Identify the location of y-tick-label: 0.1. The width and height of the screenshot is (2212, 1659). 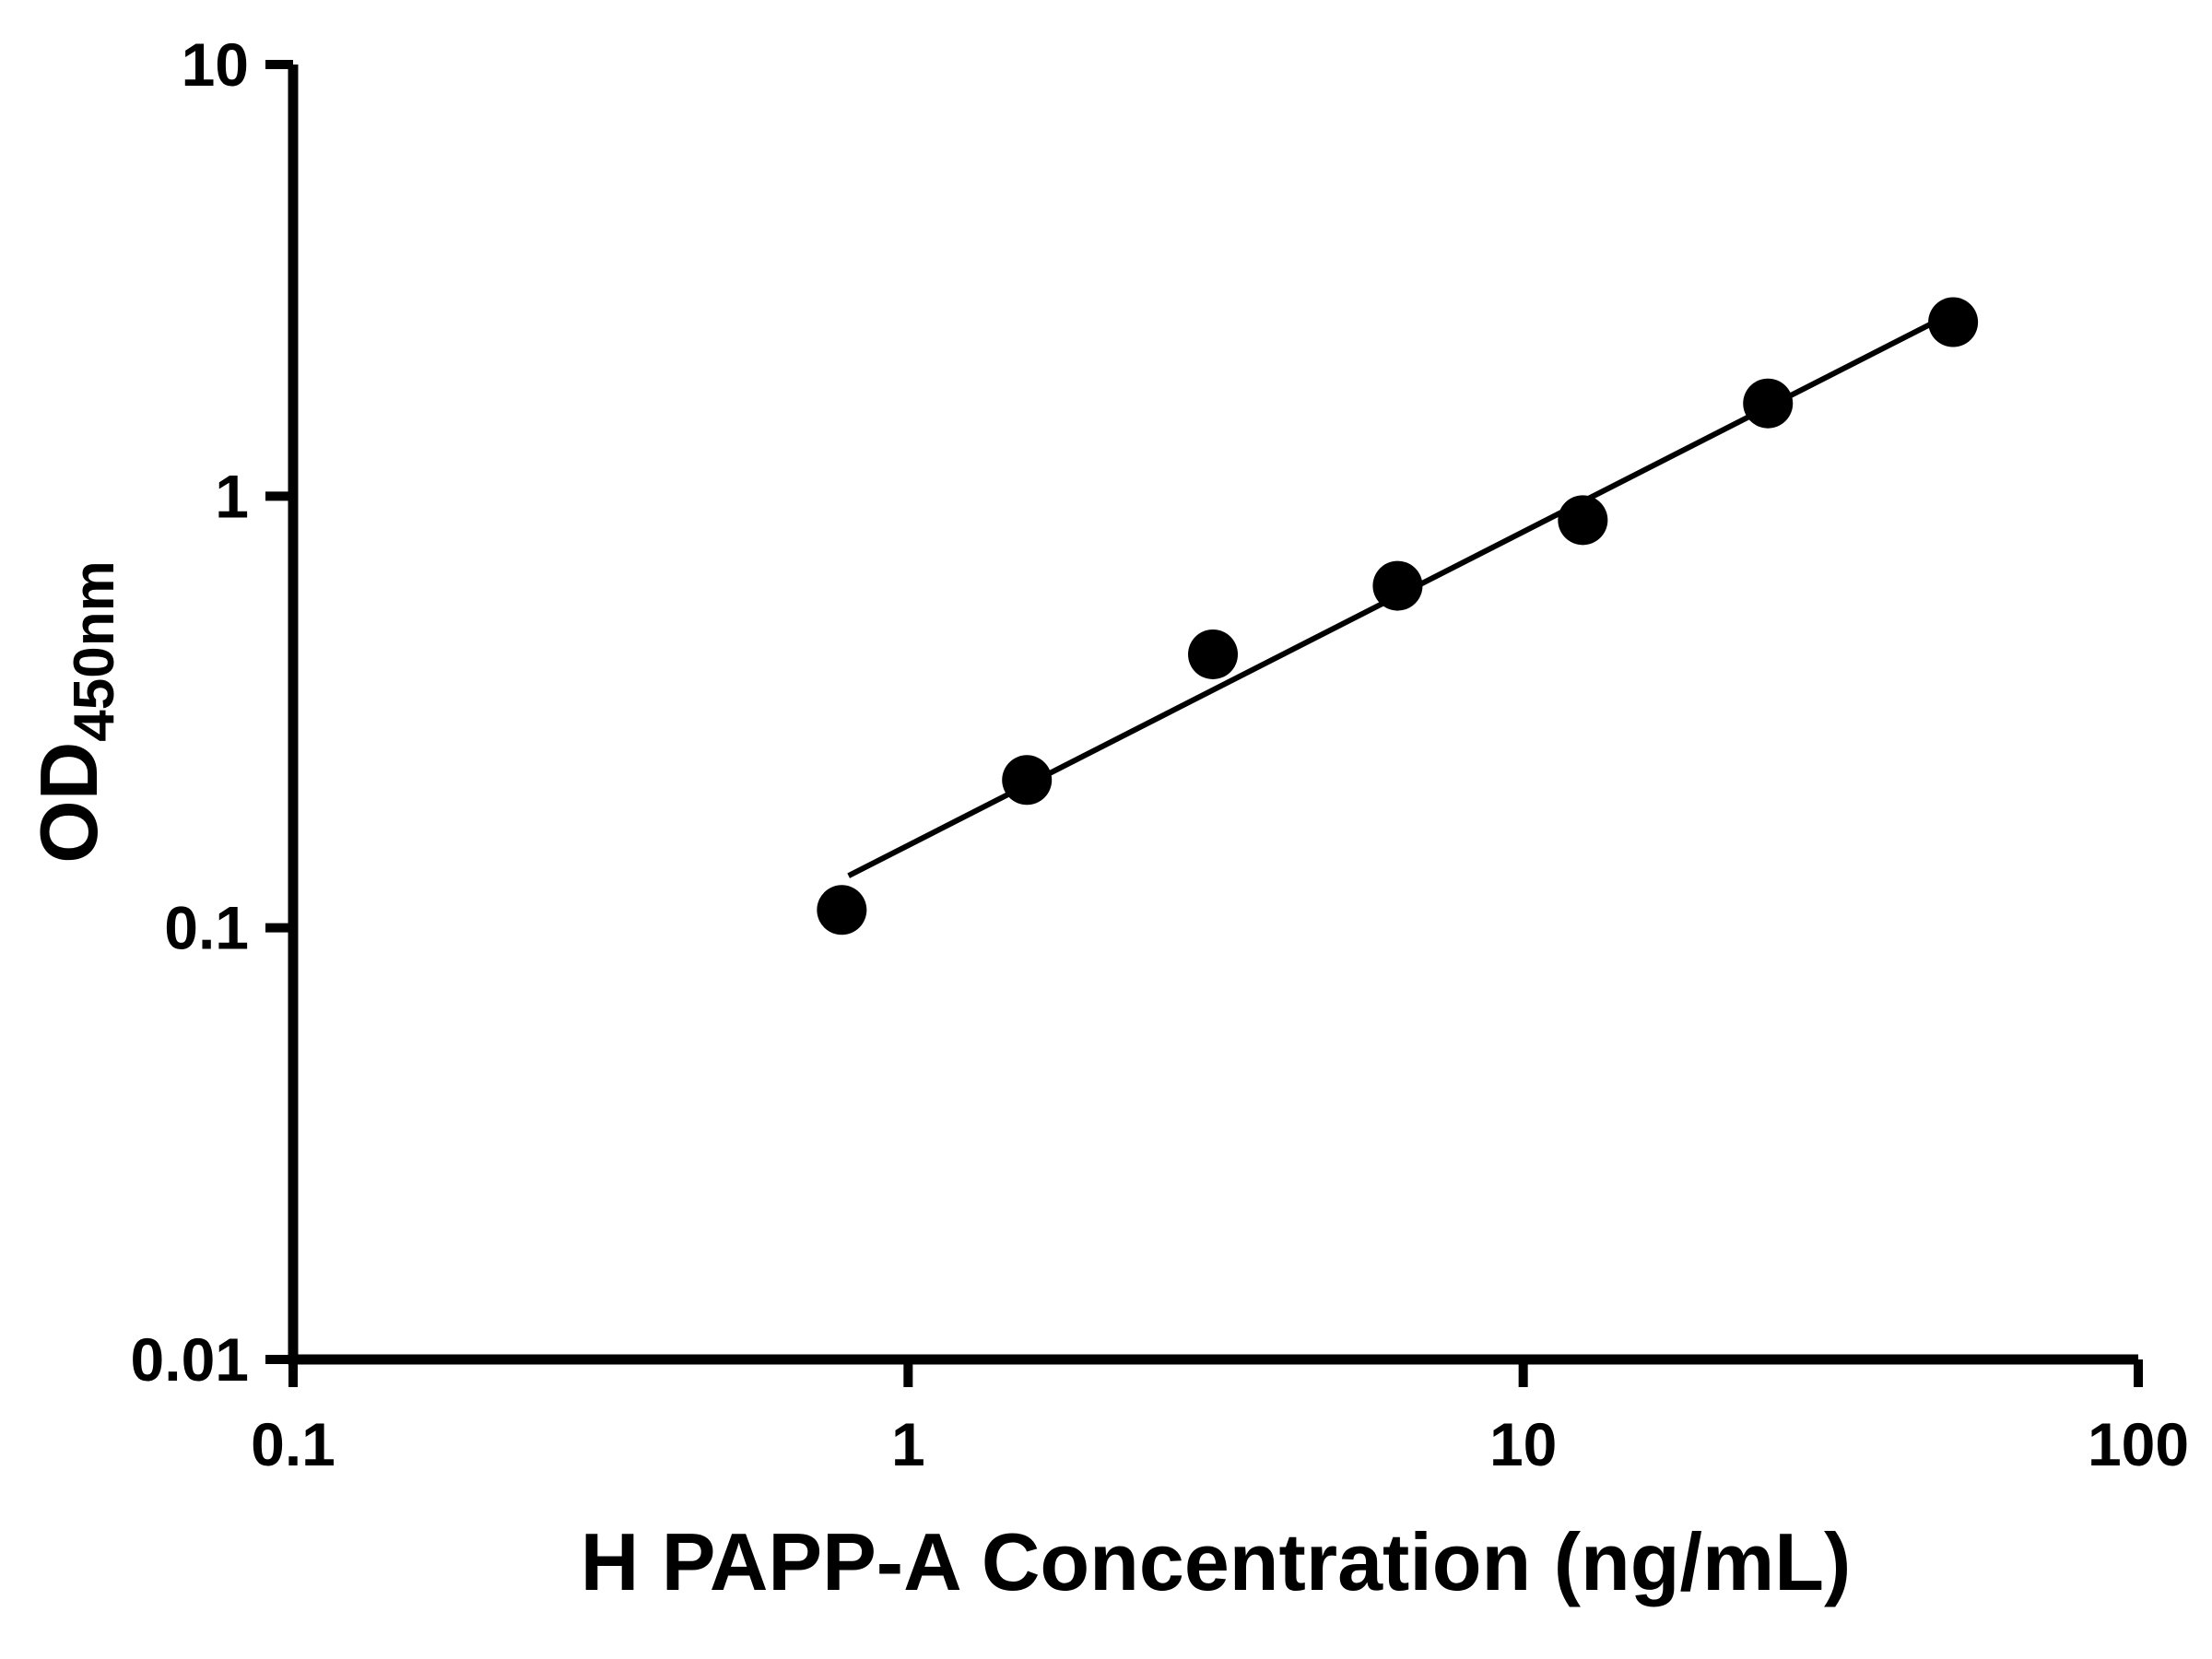
(206, 928).